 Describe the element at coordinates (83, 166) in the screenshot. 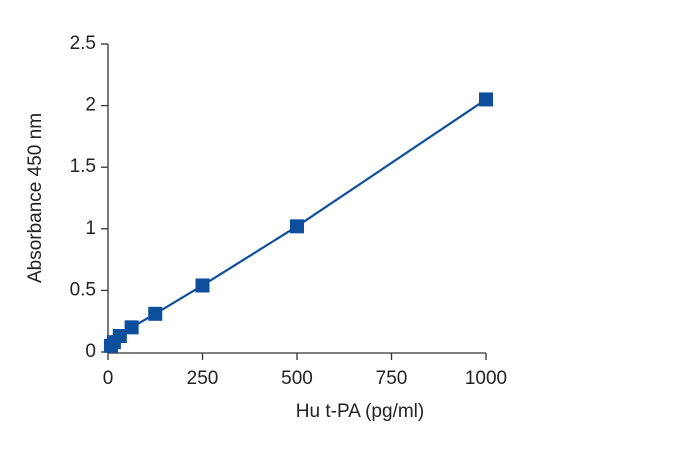

I see `y-tick-label: 1.5` at that location.